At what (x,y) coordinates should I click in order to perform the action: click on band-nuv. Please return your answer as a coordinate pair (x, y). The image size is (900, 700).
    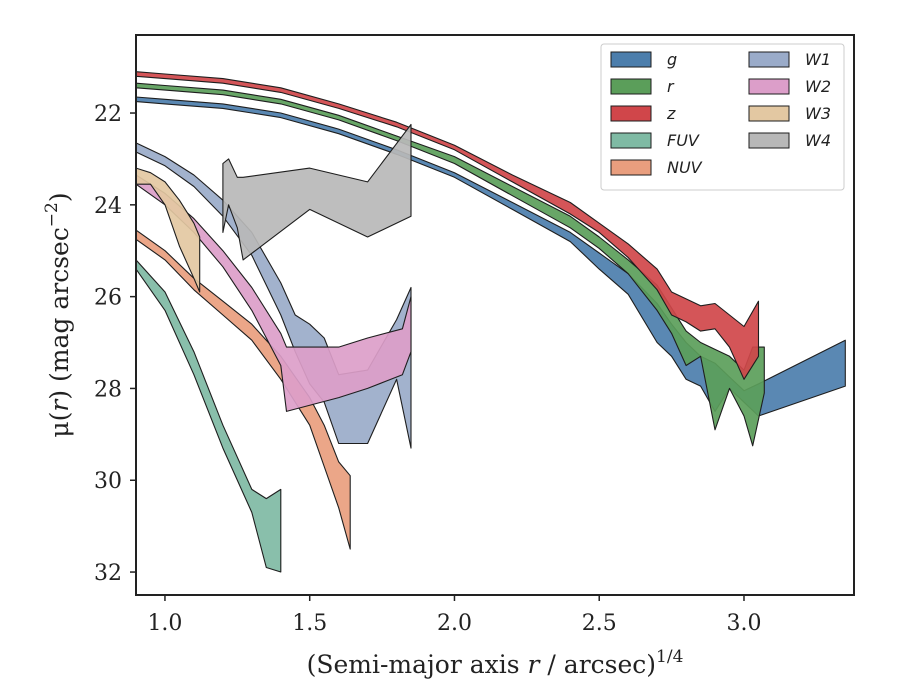
    Looking at the image, I should click on (243, 389).